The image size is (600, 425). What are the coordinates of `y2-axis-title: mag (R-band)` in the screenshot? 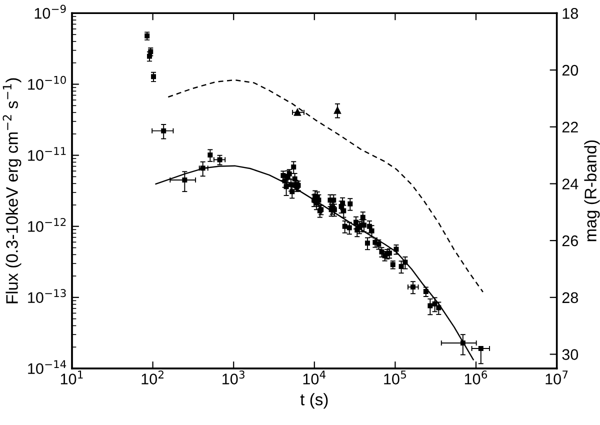 It's located at (592, 191).